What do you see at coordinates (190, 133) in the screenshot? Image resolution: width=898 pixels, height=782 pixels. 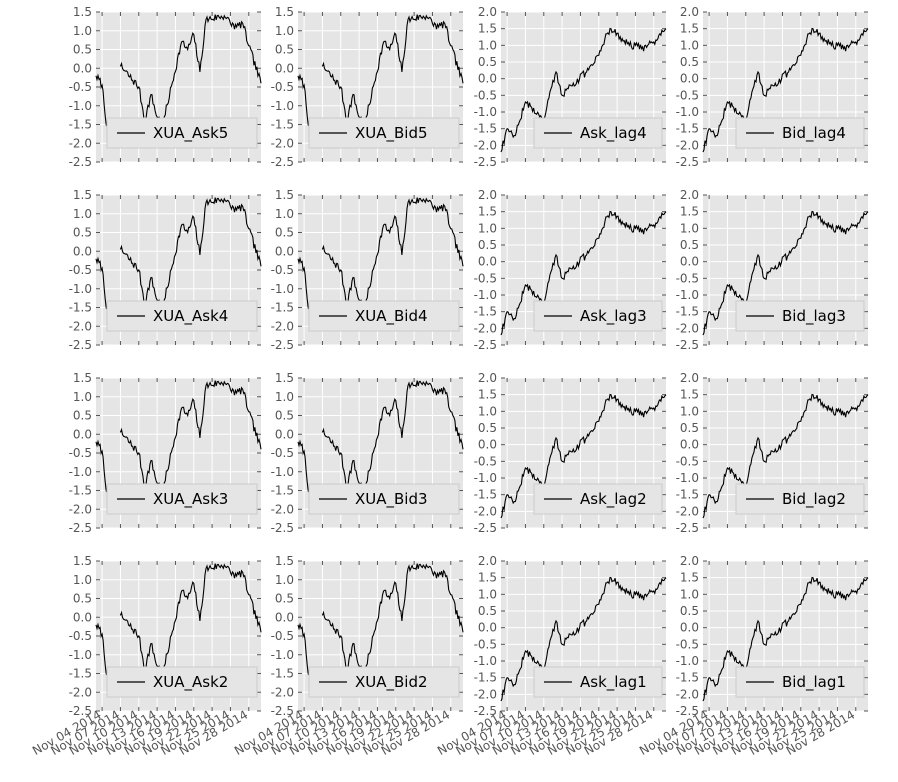 I see `legend-label: XUA_Ask5` at bounding box center [190, 133].